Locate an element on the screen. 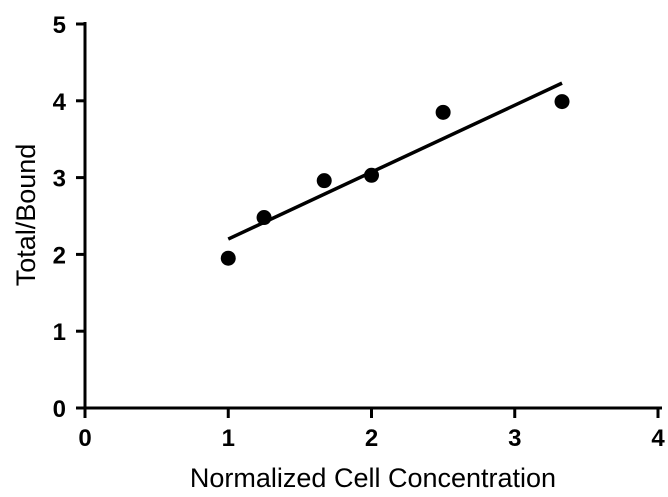 This screenshot has height=497, width=668. x-ticks: 0 1 2 3 4 is located at coordinates (371, 430).